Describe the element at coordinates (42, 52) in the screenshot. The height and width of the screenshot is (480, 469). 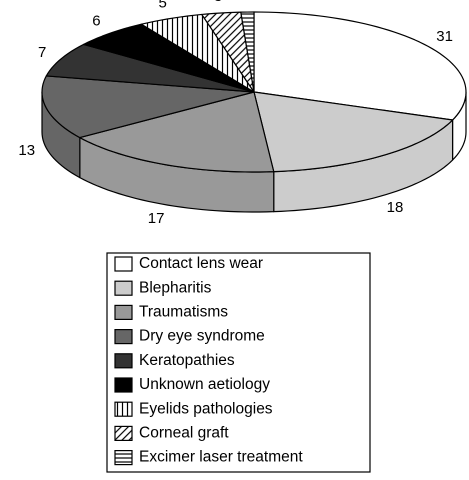
I see `data-label: 7` at that location.